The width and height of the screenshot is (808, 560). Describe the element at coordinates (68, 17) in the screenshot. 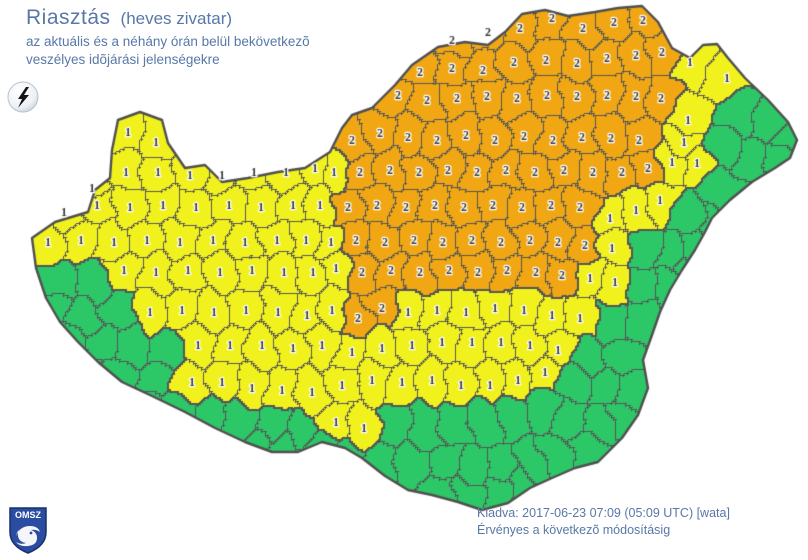

I see `page-title: Riasztás` at that location.